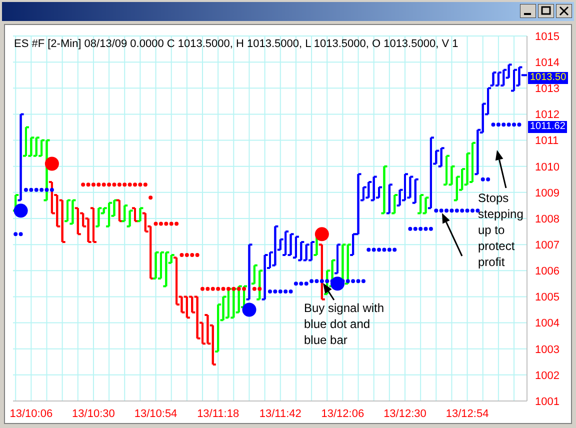 The height and width of the screenshot is (428, 576). I want to click on y-tick-label: 1010, so click(547, 167).